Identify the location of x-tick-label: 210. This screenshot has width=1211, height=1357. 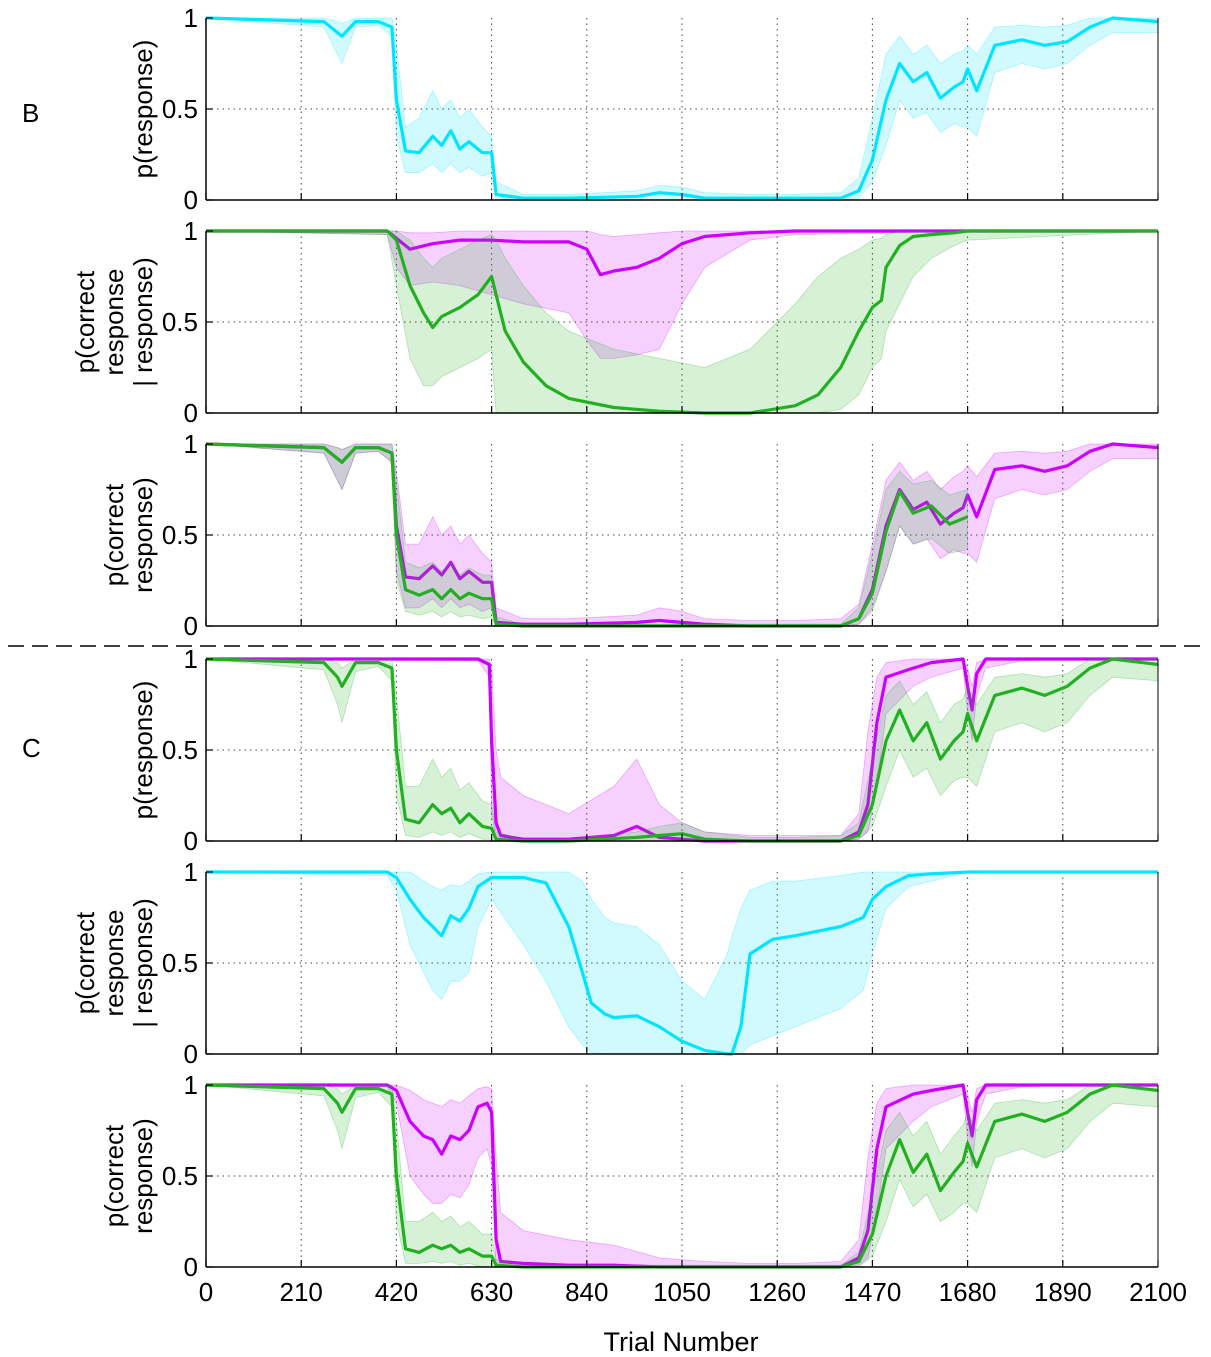
(301, 1292).